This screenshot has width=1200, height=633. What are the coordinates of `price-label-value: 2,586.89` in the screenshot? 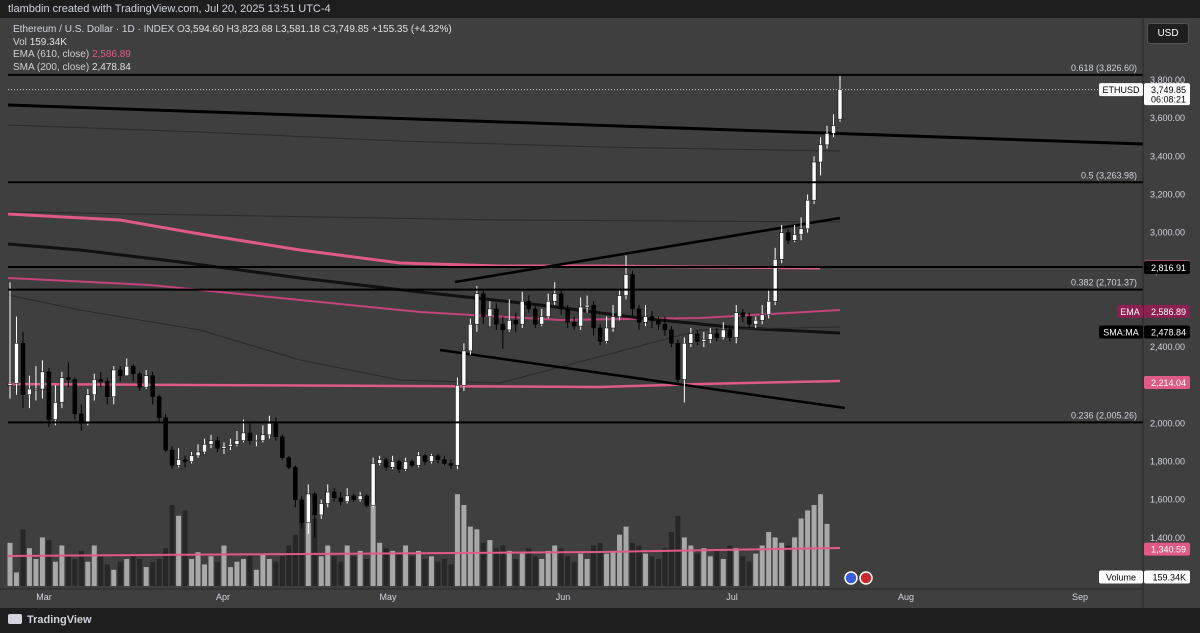 It's located at (1168, 312).